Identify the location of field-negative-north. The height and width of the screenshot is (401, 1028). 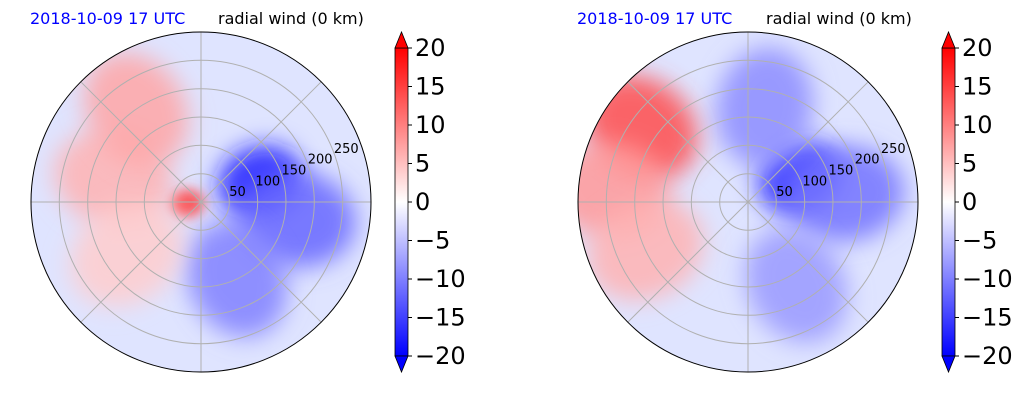
(765, 107).